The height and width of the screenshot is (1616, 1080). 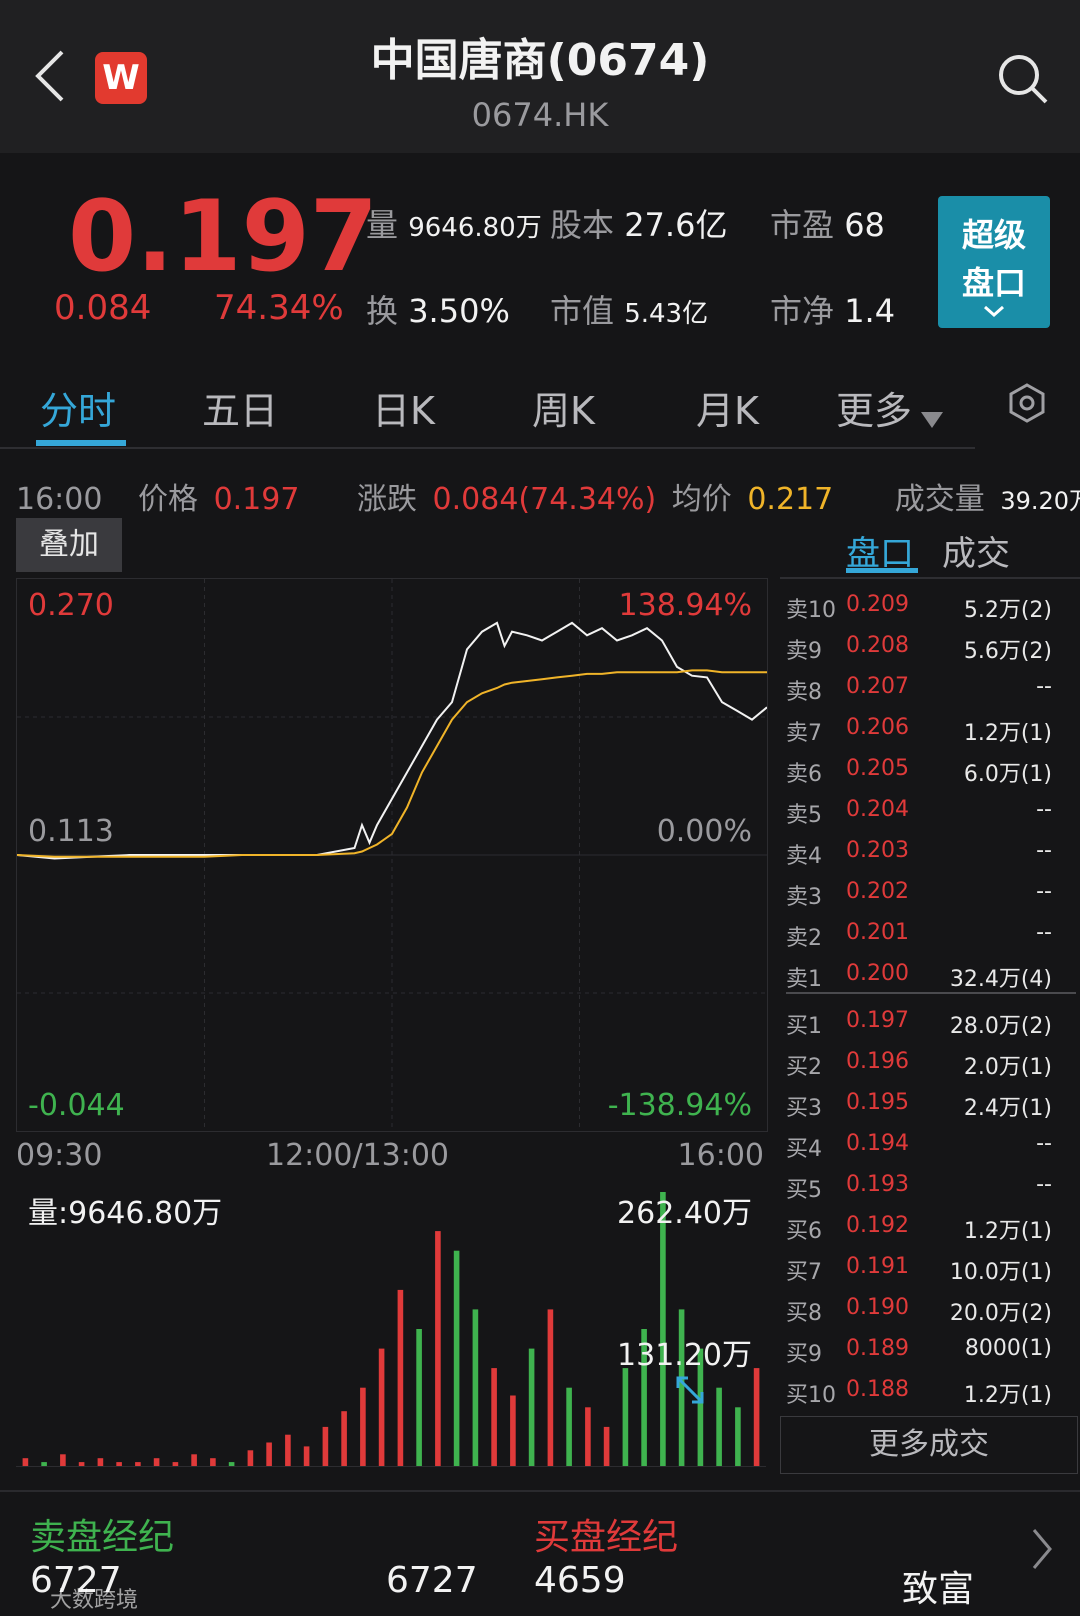 I want to click on ask-row: 卖9 0.208 5.6万(2), so click(x=931, y=645).